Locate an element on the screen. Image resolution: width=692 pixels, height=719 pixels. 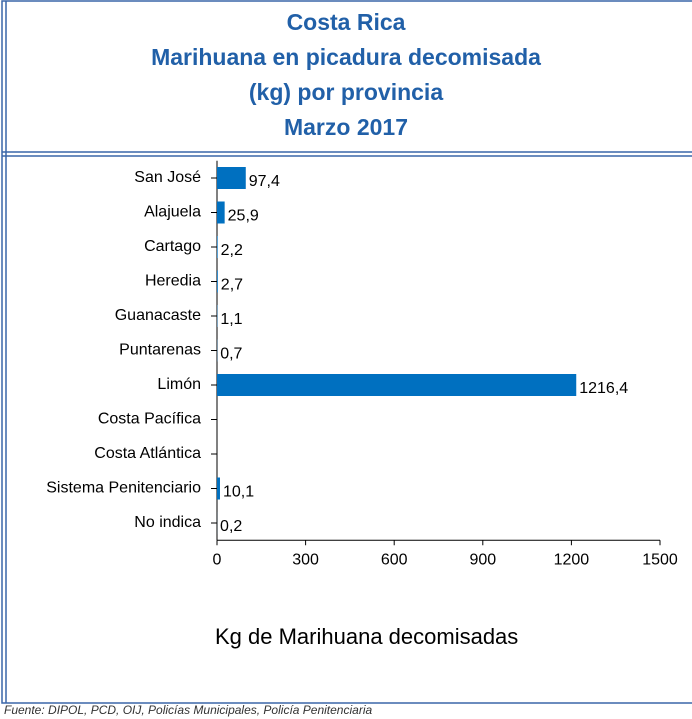
y-tick-label: Sistema Penitenciario is located at coordinates (123, 488).